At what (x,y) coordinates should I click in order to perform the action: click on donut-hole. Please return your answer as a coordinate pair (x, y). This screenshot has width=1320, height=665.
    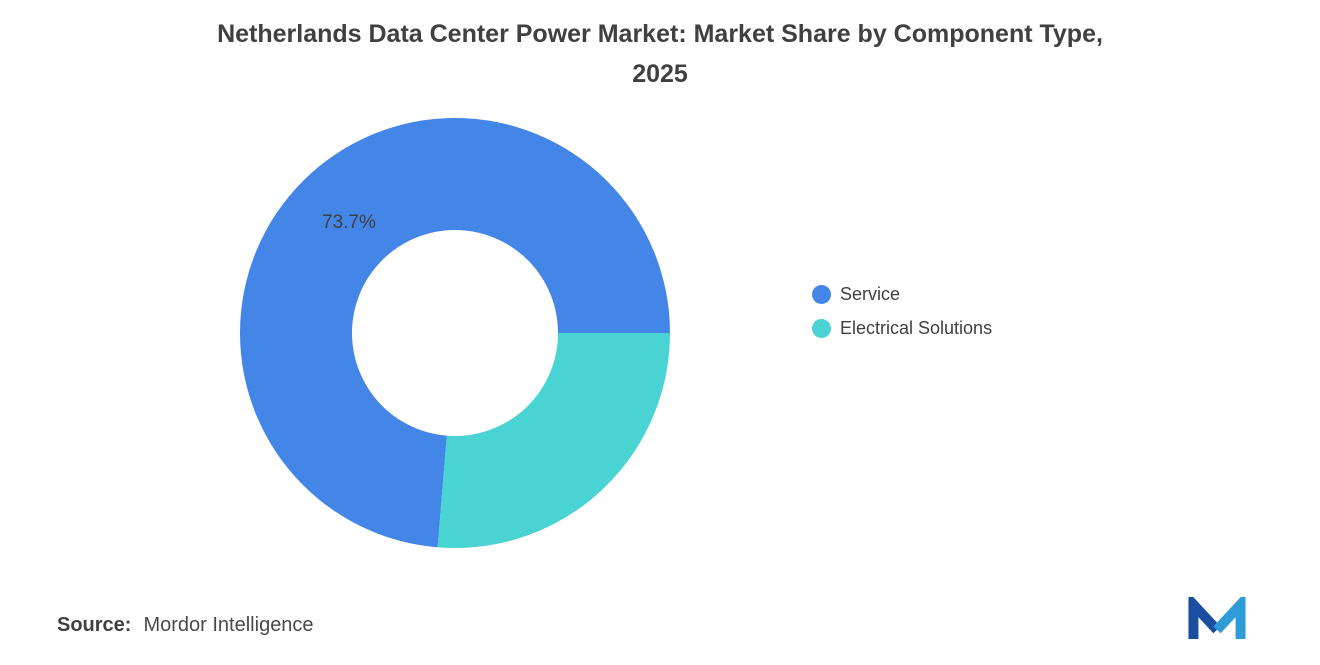
    Looking at the image, I should click on (455, 333).